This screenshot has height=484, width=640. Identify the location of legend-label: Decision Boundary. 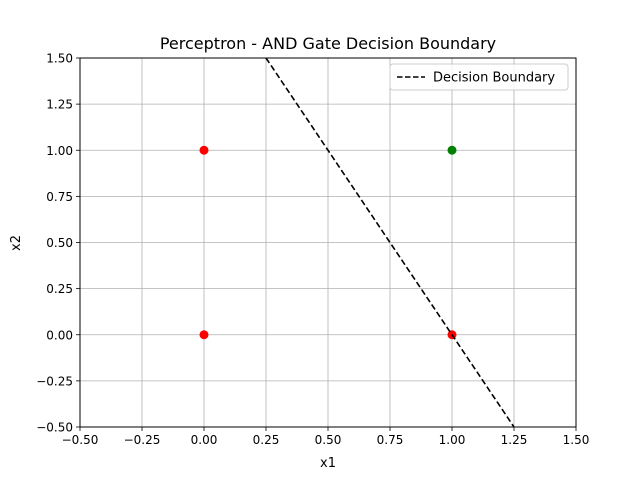
(494, 78).